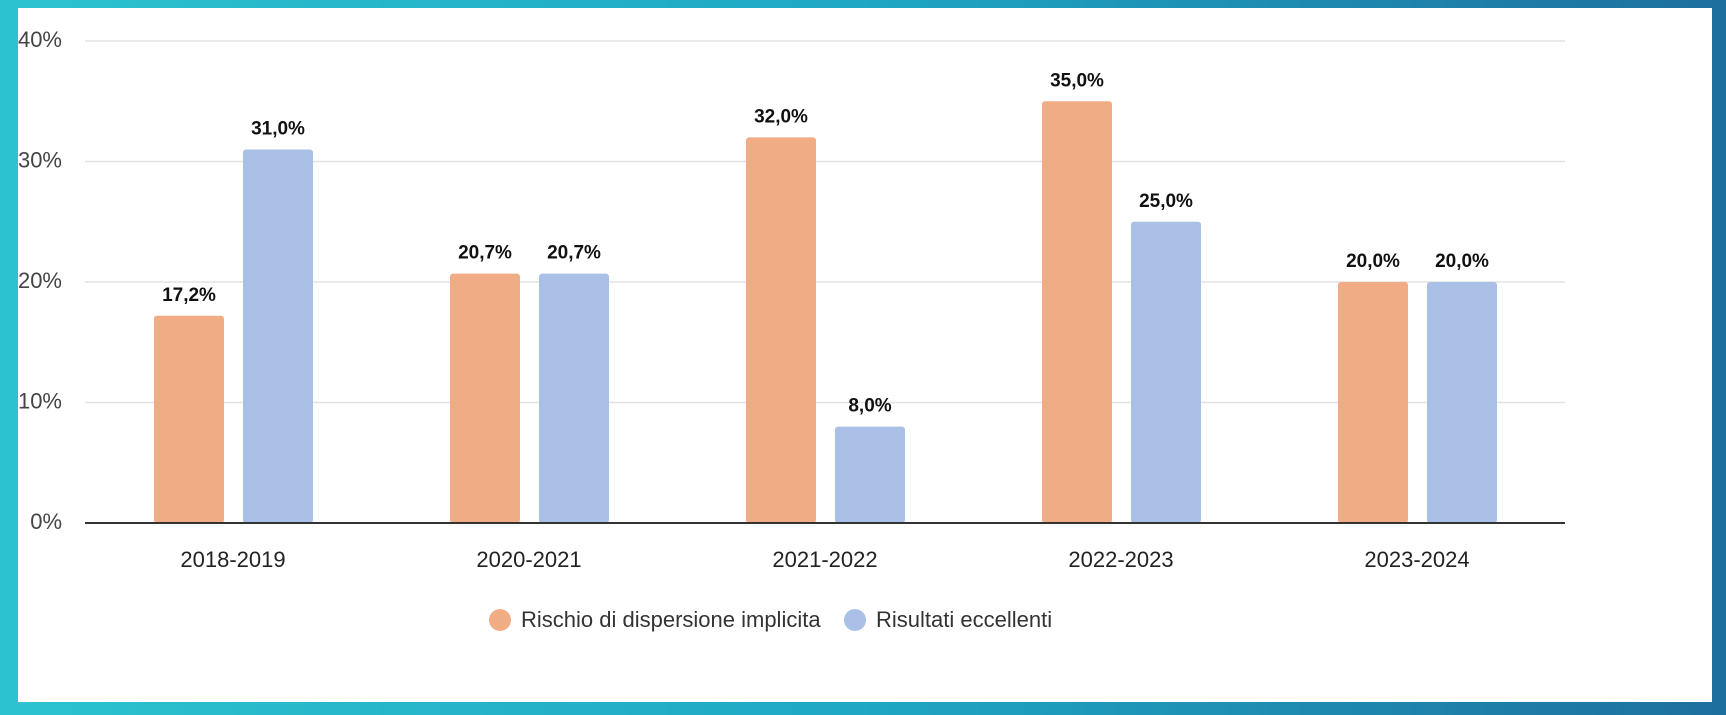 The image size is (1726, 715). What do you see at coordinates (40, 280) in the screenshot?
I see `y-tick-label: 20%` at bounding box center [40, 280].